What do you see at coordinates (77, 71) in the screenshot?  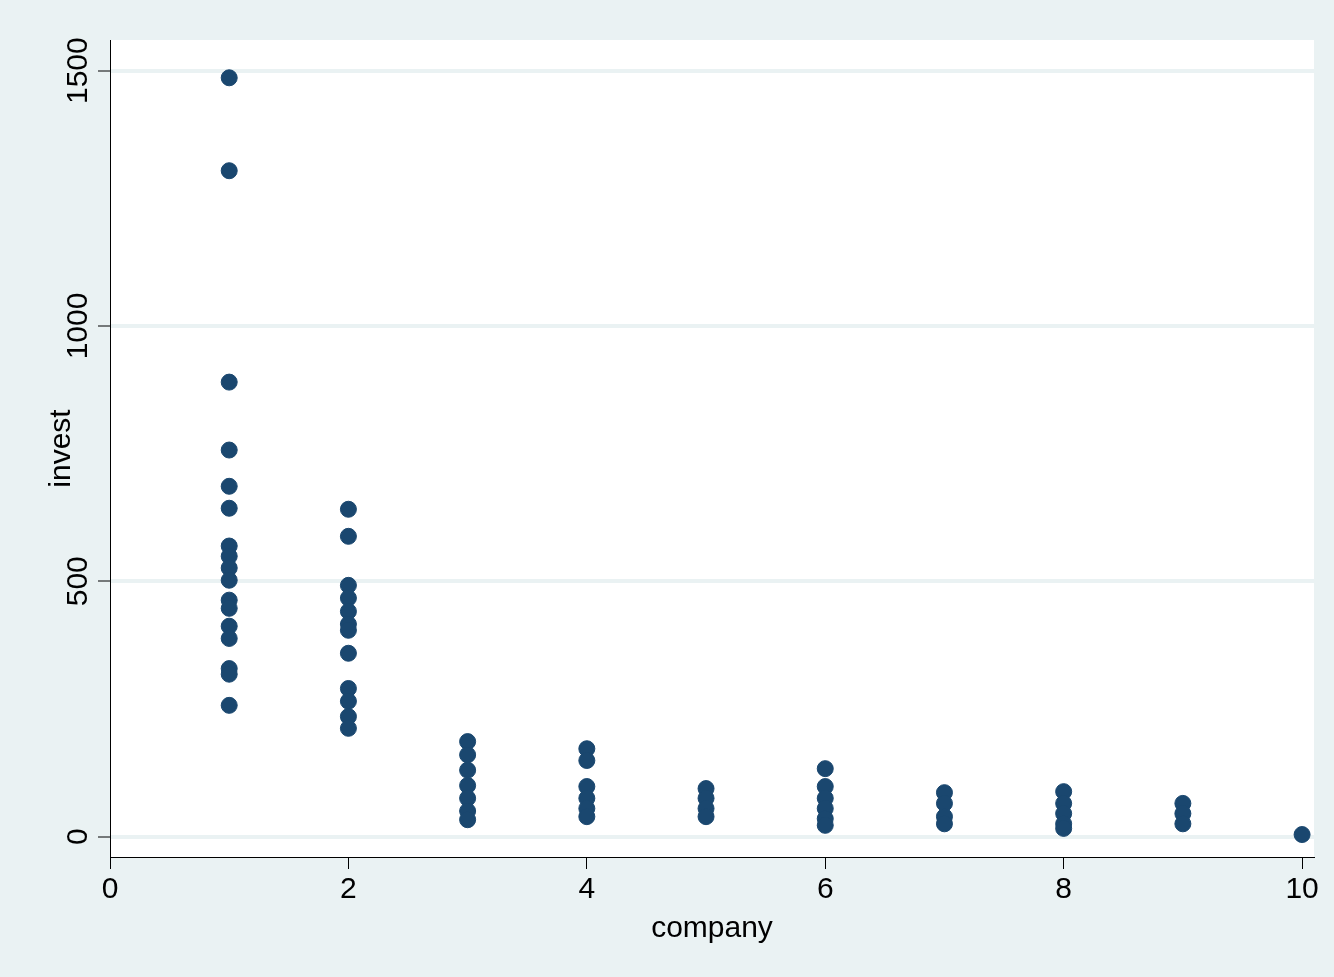 I see `y-tick-label: 1500` at bounding box center [77, 71].